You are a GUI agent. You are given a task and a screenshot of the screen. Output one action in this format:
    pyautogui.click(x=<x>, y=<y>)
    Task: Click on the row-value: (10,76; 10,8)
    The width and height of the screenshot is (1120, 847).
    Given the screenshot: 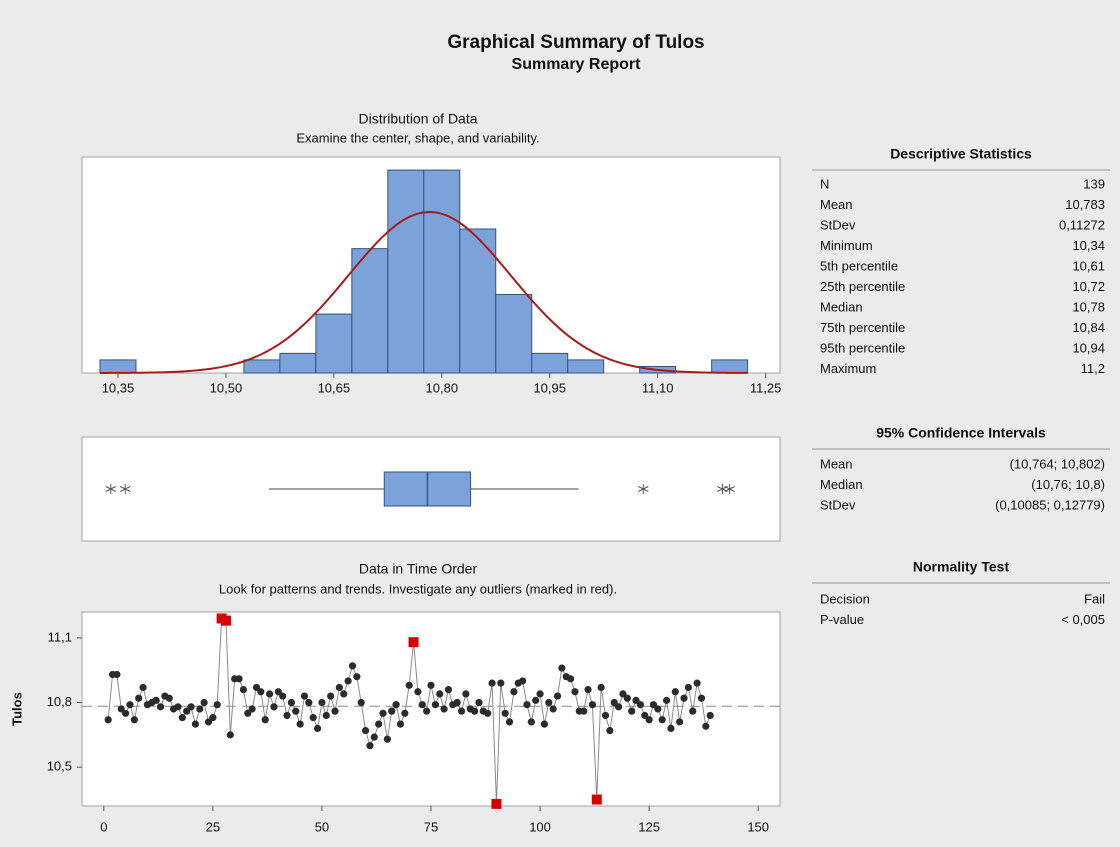 What is the action you would take?
    pyautogui.click(x=1068, y=484)
    